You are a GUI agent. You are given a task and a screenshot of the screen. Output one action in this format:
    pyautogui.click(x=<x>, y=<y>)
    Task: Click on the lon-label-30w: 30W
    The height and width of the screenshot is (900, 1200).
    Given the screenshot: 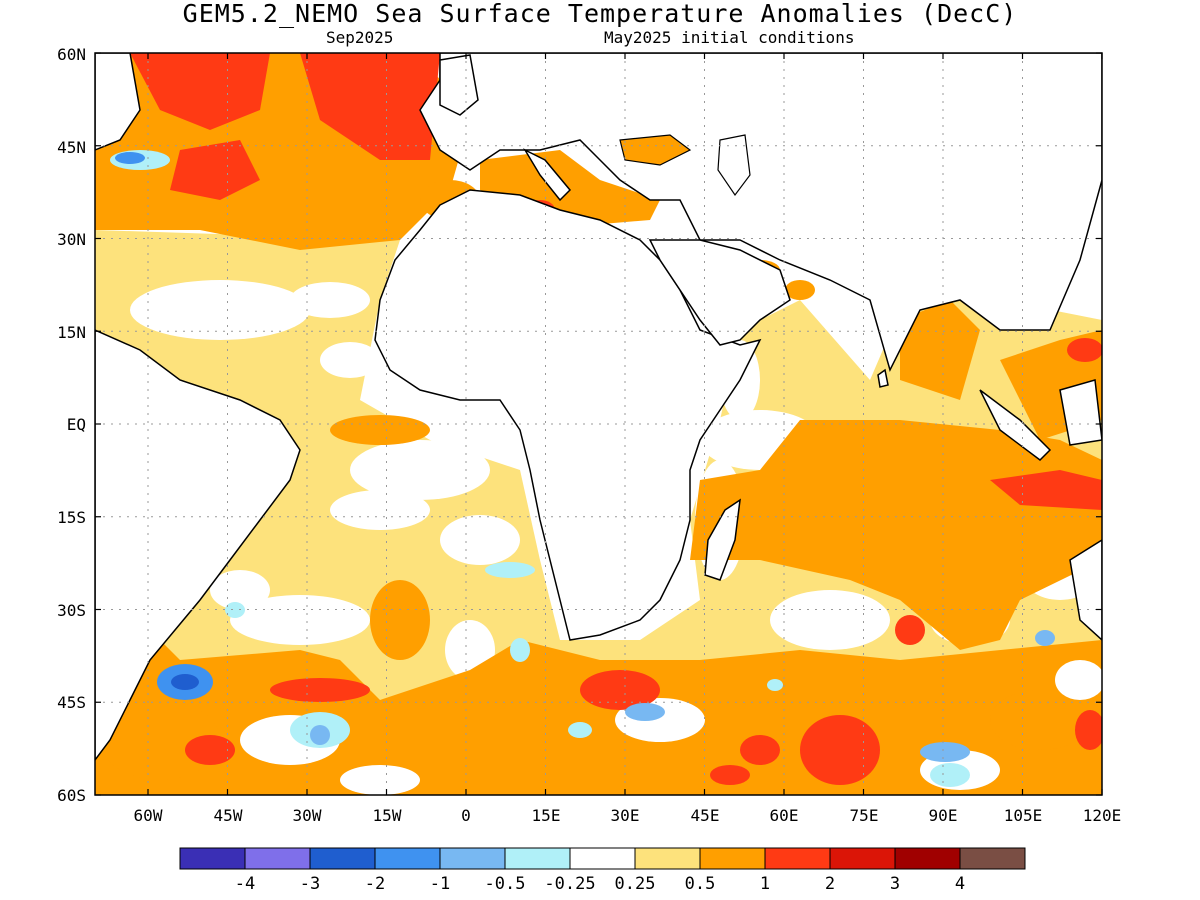 What is the action you would take?
    pyautogui.click(x=307, y=815)
    